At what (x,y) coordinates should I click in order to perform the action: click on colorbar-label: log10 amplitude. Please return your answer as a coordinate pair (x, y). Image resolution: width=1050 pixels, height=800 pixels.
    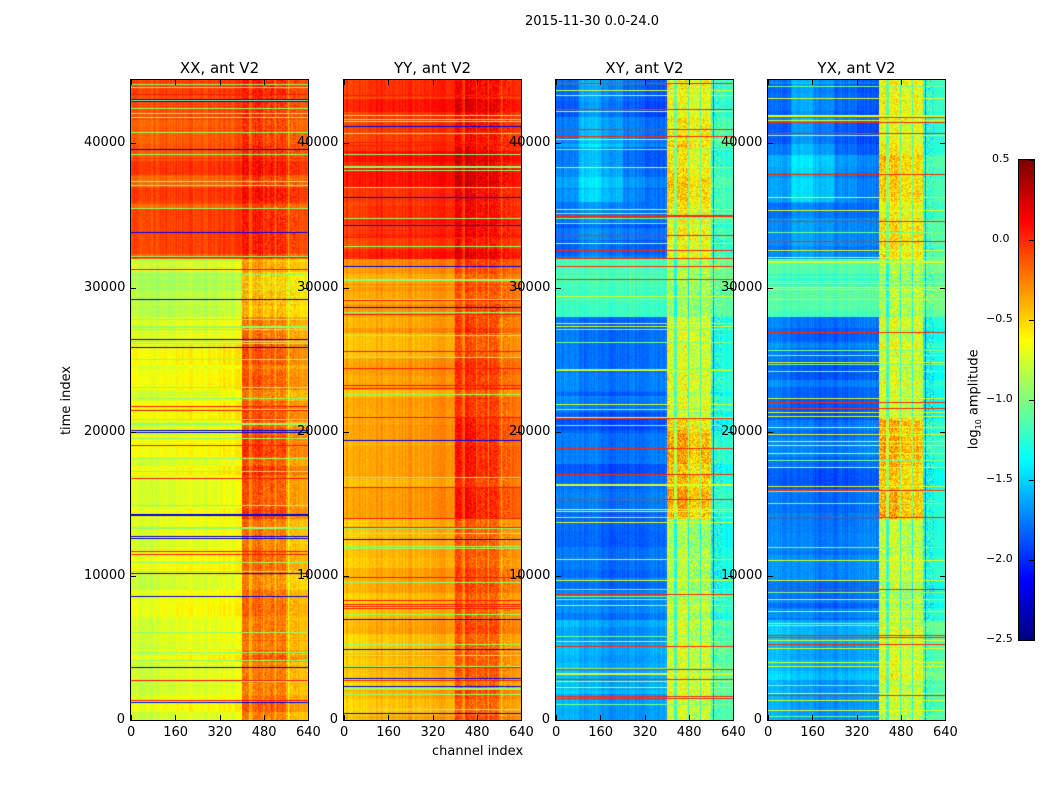
    Looking at the image, I should click on (975, 399).